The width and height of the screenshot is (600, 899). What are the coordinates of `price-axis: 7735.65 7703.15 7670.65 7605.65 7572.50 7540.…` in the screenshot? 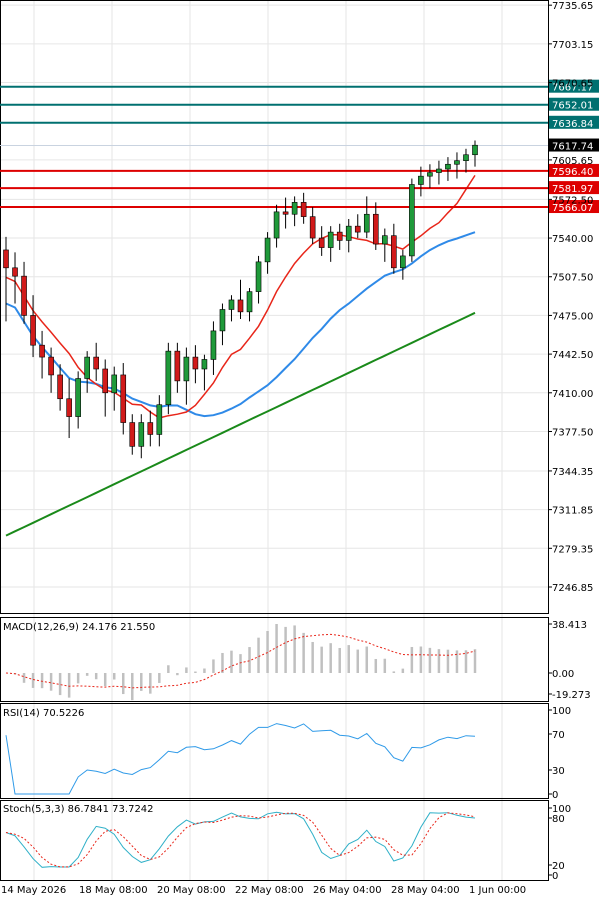 It's located at (570, 297).